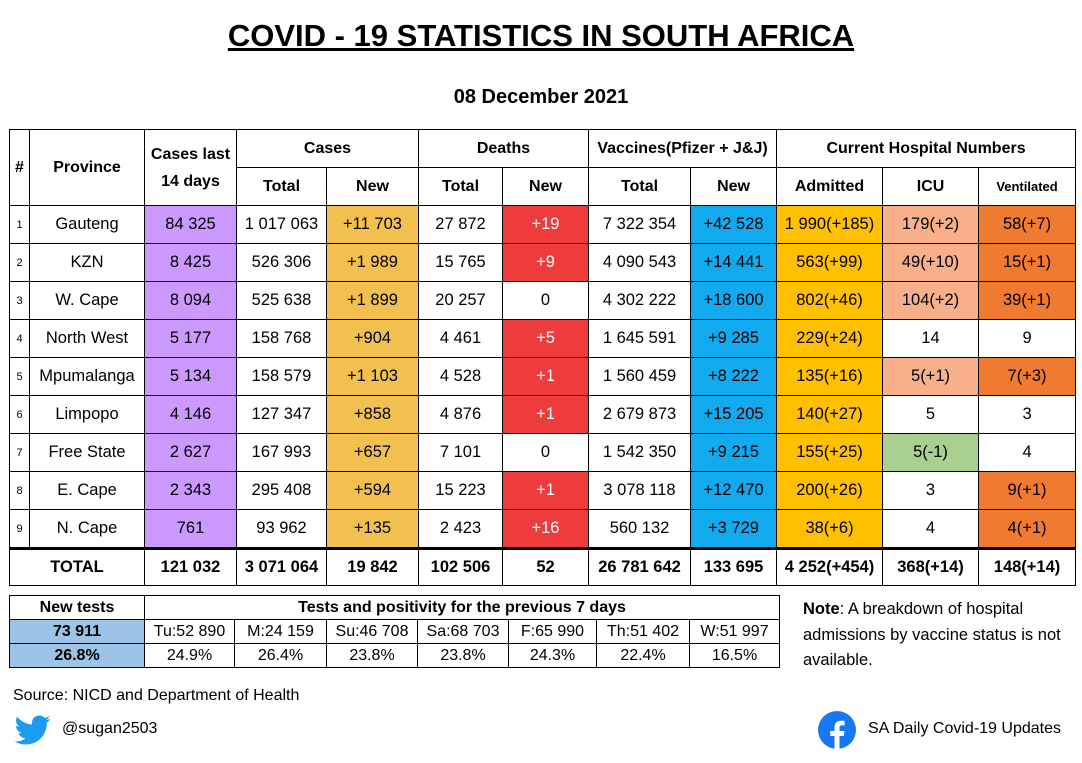  Describe the element at coordinates (32, 730) in the screenshot. I see `twitter-icon` at that location.